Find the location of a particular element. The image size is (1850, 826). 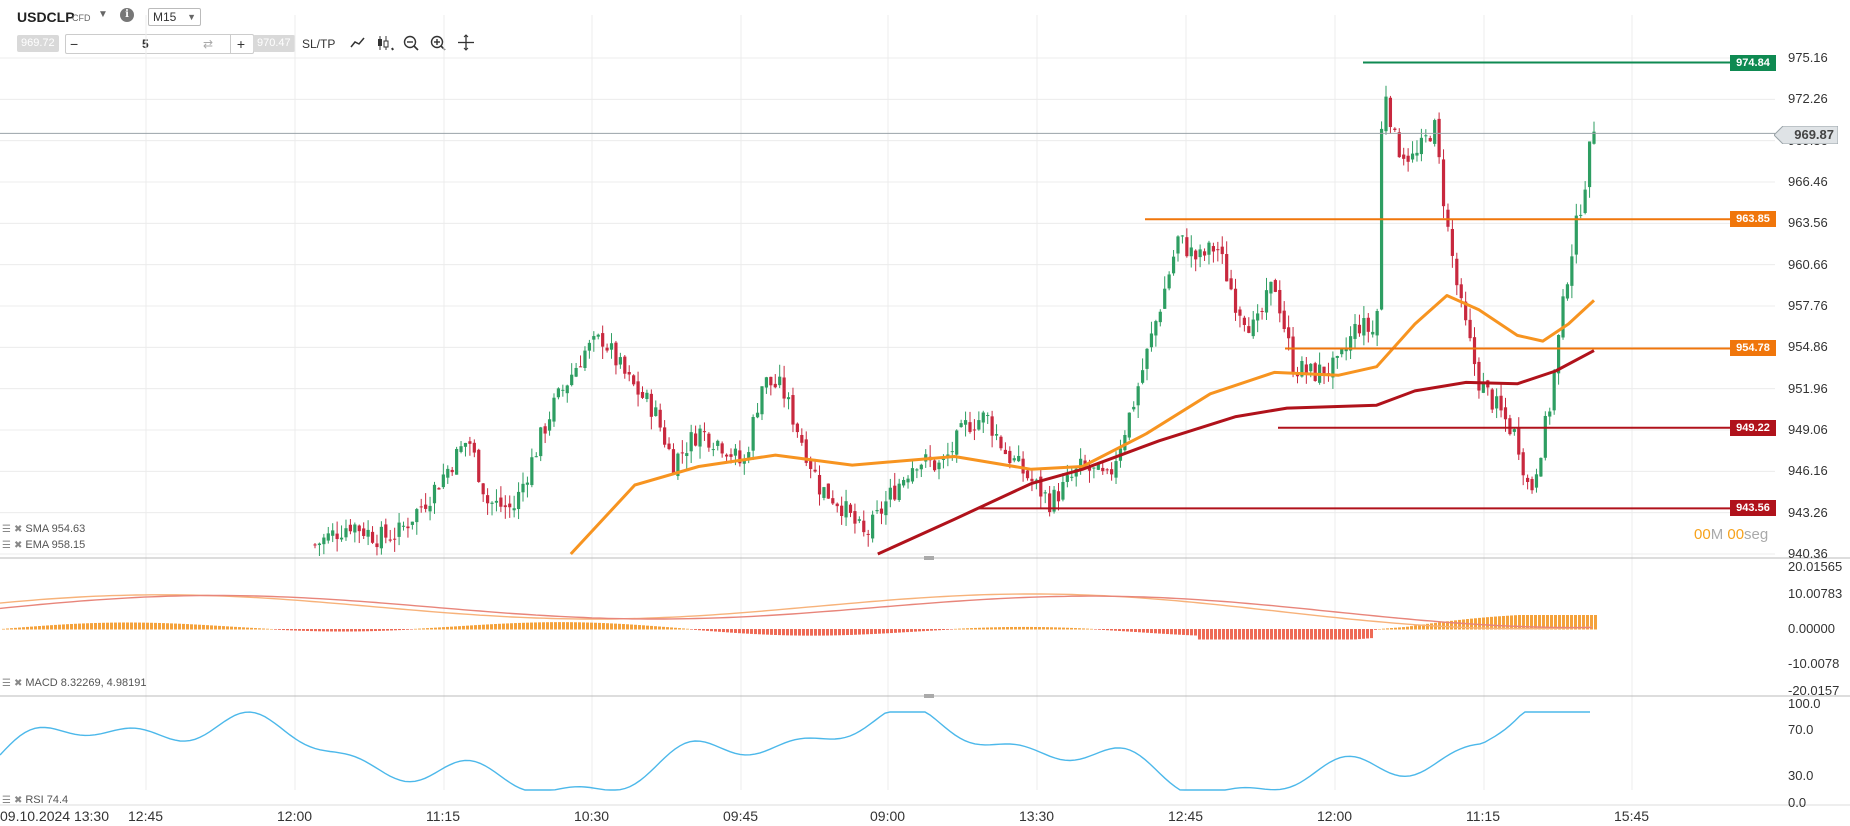

rsi-legend: ☰ ✖ RSI 74.4 is located at coordinates (35, 800).